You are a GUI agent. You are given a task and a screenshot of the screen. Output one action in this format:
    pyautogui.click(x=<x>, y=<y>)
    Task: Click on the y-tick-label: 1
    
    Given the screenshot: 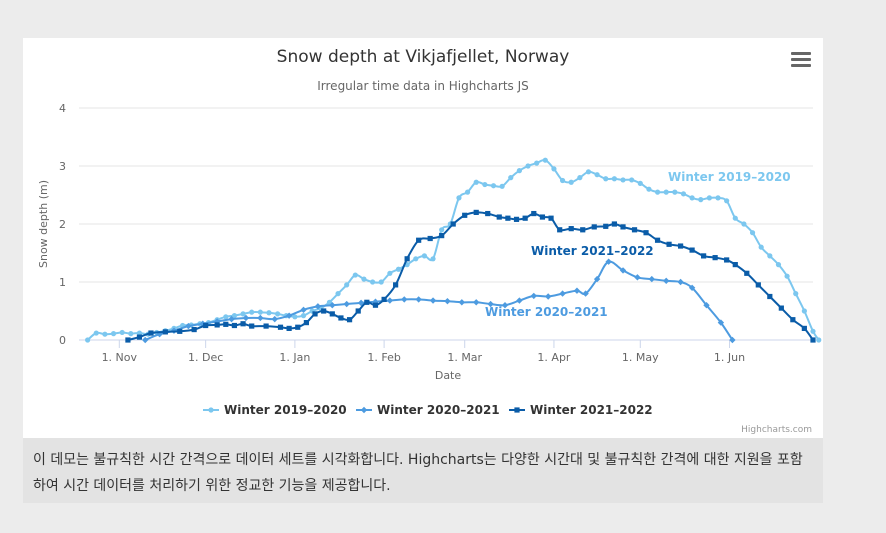 What is the action you would take?
    pyautogui.click(x=62, y=282)
    